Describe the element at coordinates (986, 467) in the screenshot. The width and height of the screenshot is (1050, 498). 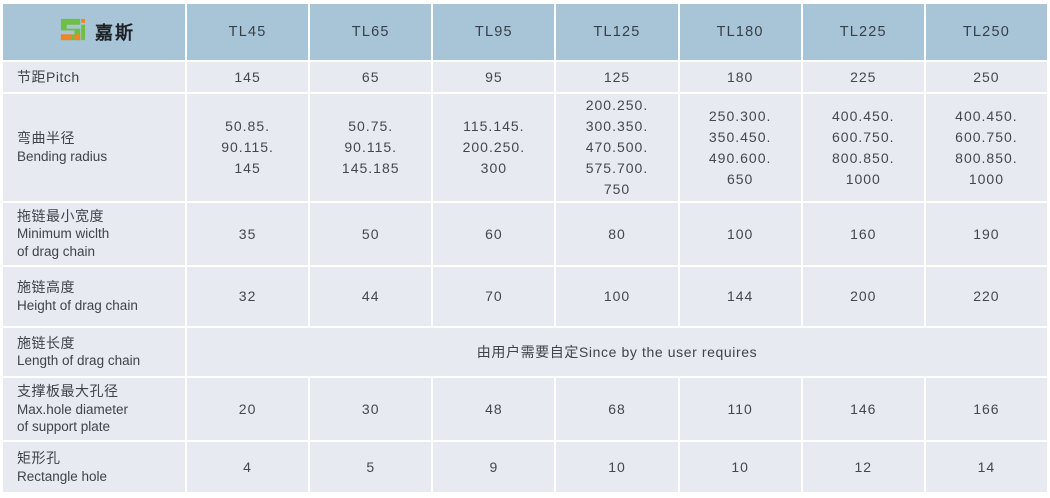
I see `value-cell: 14` at that location.